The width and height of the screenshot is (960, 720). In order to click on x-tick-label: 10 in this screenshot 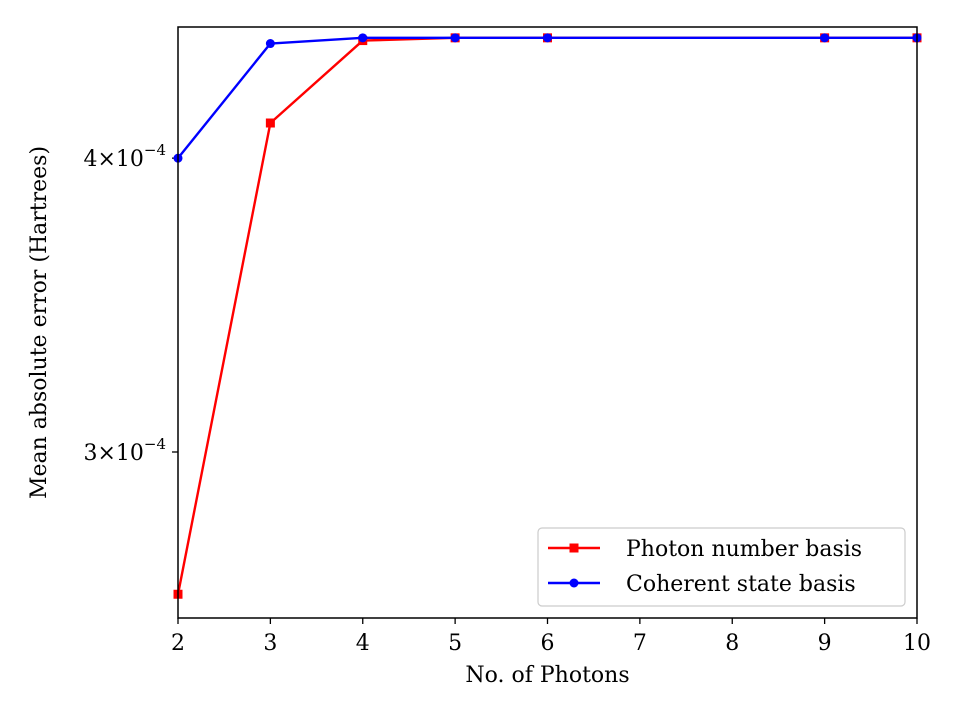, I will do `click(917, 643)`.